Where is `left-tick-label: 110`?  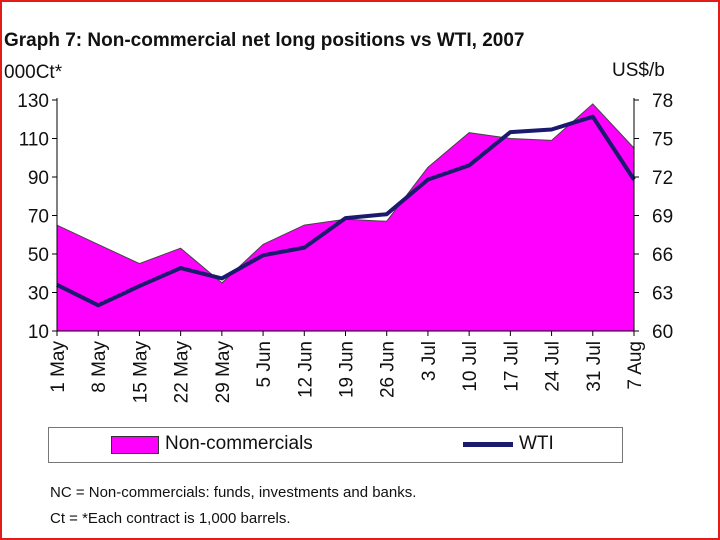 left-tick-label: 110 is located at coordinates (34, 140).